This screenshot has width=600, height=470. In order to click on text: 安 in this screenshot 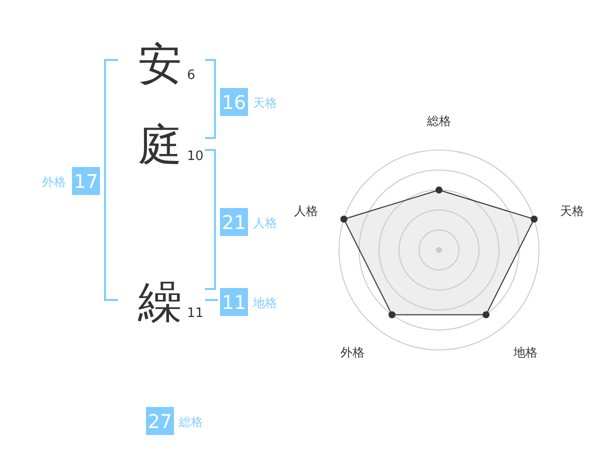, I will do `click(160, 64)`.